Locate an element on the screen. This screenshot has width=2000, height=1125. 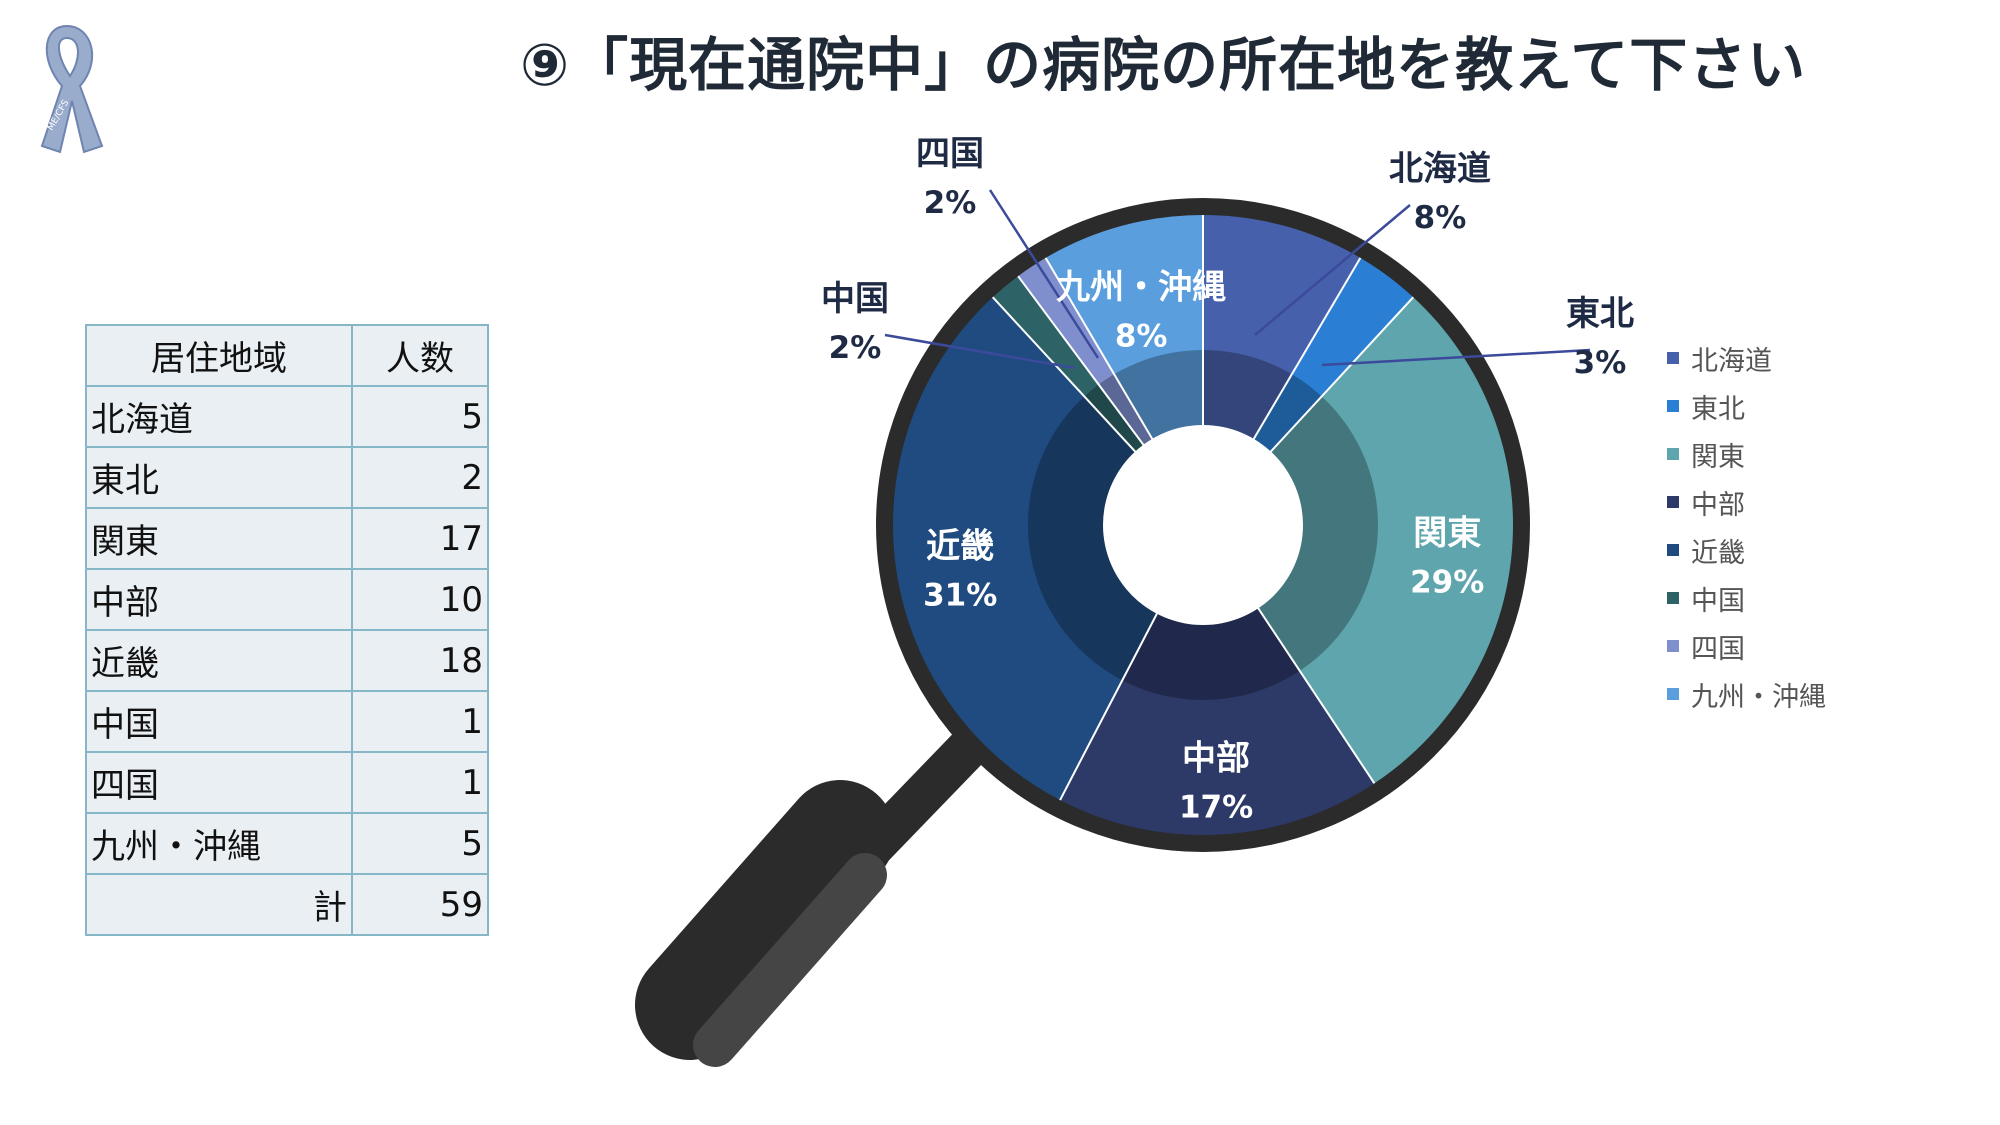
table-total-row: 計 59 is located at coordinates (287, 904).